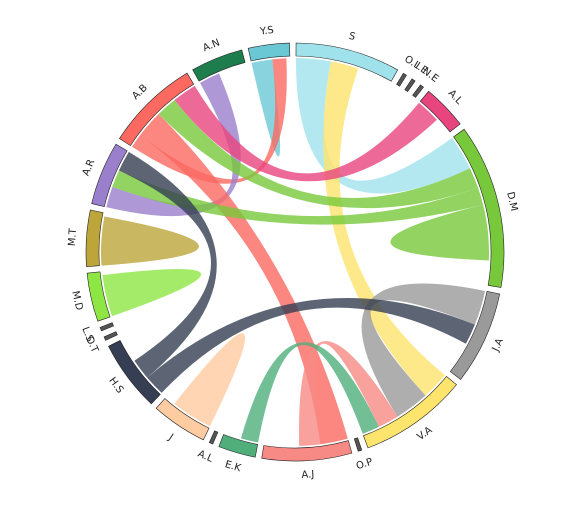 This screenshot has width=578, height=506. What do you see at coordinates (233, 466) in the screenshot?
I see `group-label: E.K` at bounding box center [233, 466].